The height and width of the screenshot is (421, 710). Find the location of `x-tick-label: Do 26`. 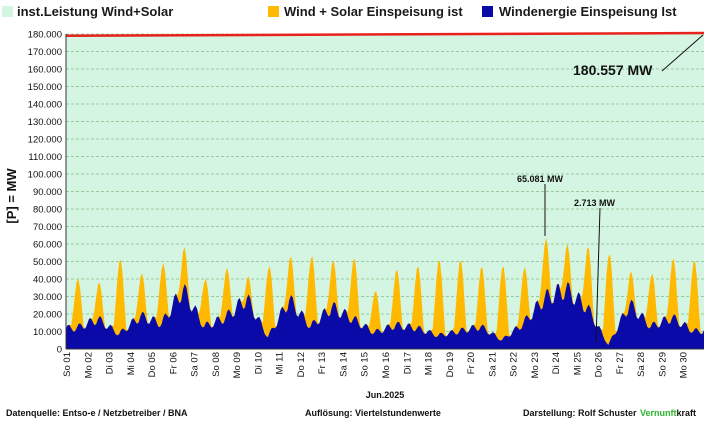

x-tick-label: Do 26 is located at coordinates (599, 364).